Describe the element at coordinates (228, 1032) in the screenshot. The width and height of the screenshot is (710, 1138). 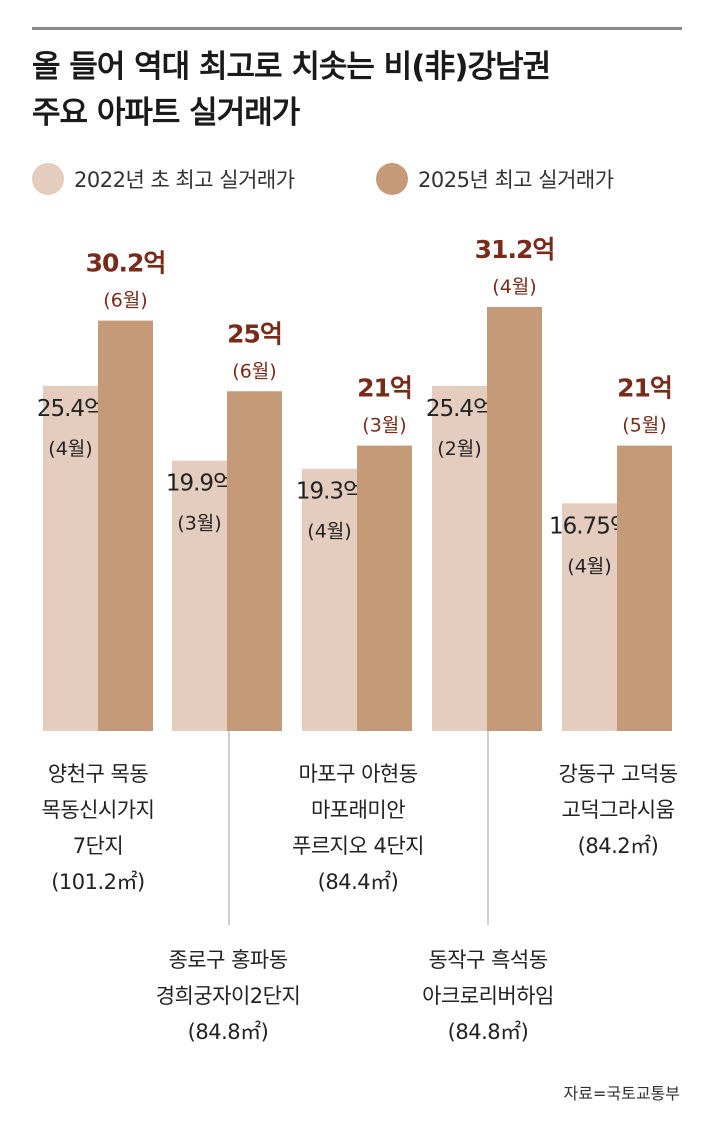
I see `category-label-2-line-3: (84.8㎡)` at that location.